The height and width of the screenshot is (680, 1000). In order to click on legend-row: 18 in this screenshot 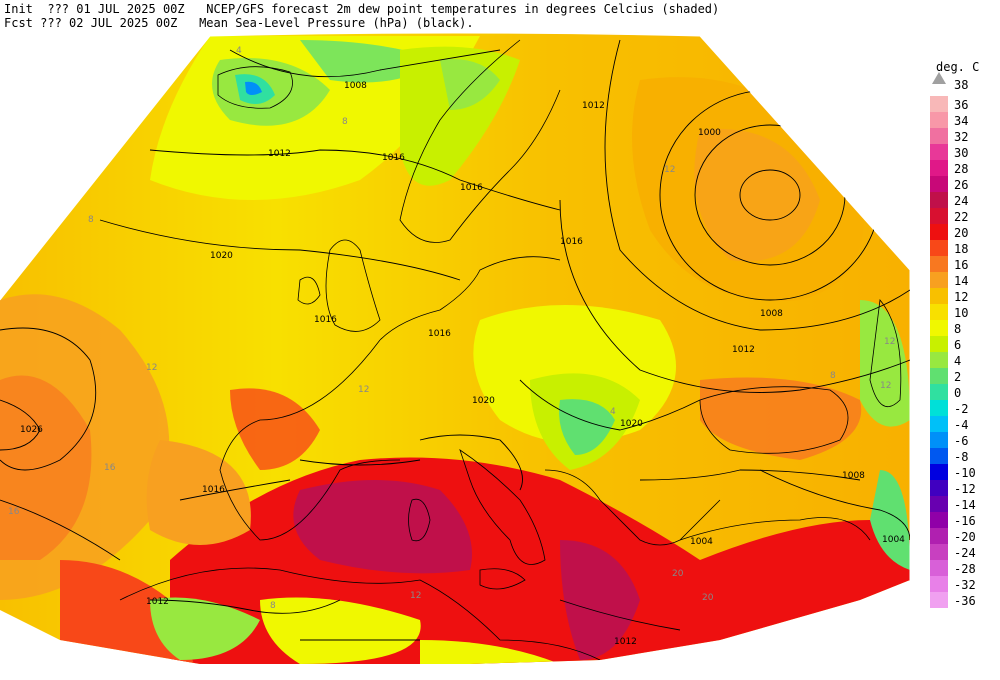, I will do `click(964, 248)`.